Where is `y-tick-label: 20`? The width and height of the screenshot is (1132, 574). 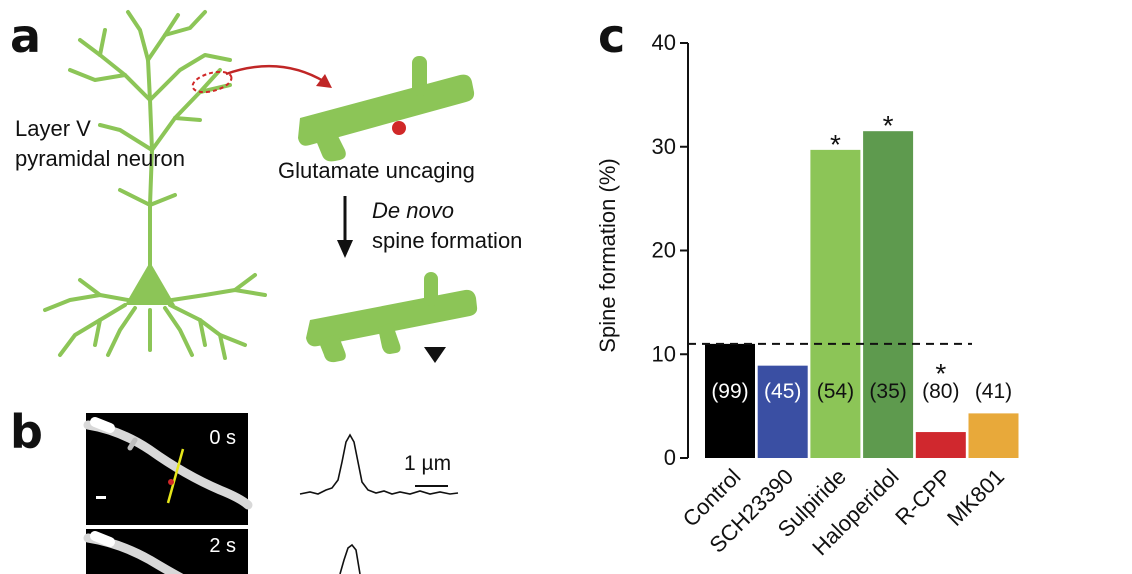
y-tick-label: 20 is located at coordinates (664, 250).